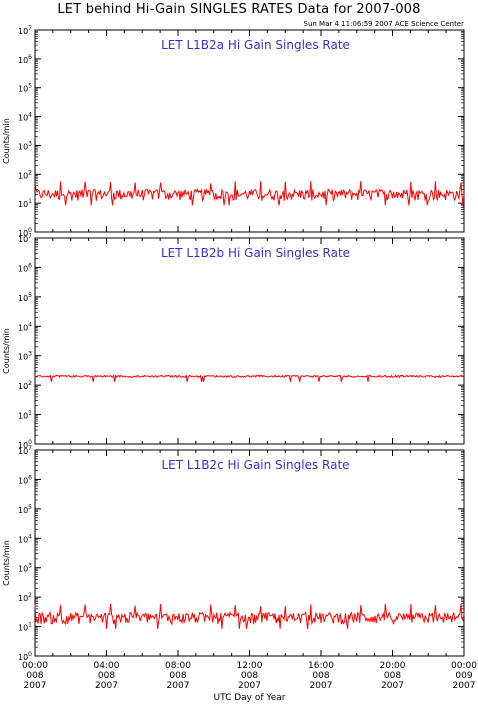 This screenshot has height=704, width=478. What do you see at coordinates (250, 666) in the screenshot?
I see `x-tick-time: 12:00` at bounding box center [250, 666].